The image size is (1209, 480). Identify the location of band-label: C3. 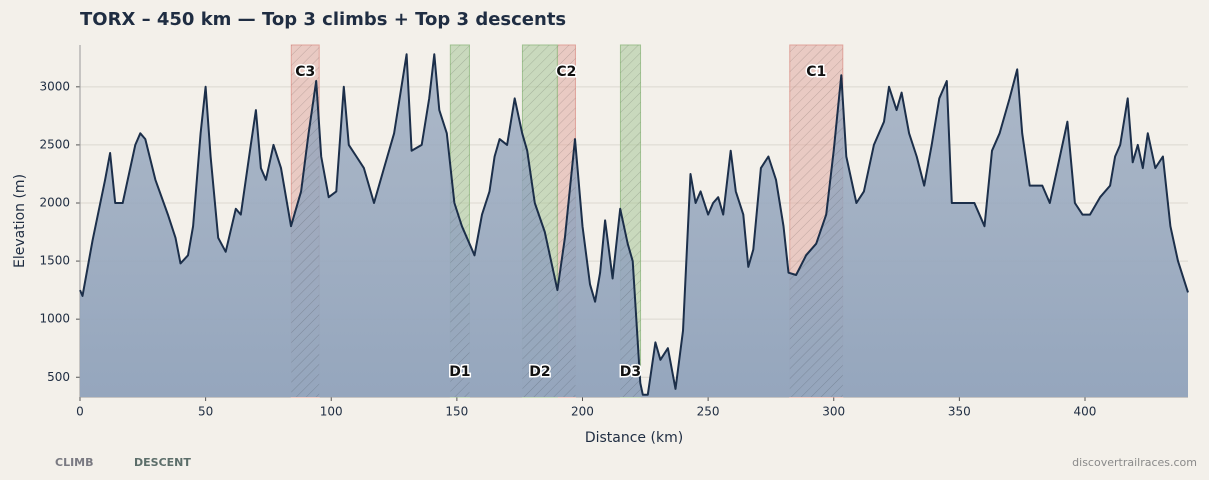
(305, 72).